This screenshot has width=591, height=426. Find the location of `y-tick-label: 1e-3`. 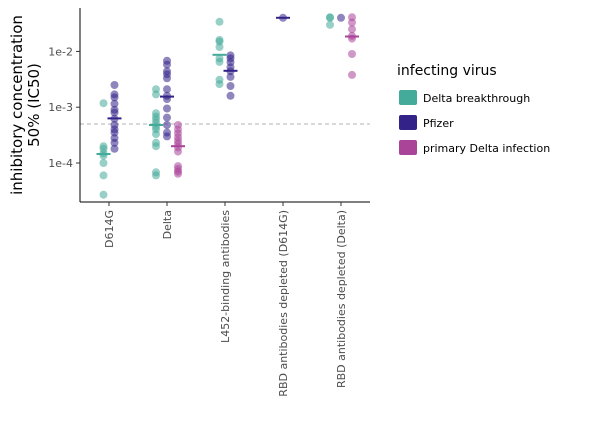

y-tick-label: 1e-3 is located at coordinates (60, 107).